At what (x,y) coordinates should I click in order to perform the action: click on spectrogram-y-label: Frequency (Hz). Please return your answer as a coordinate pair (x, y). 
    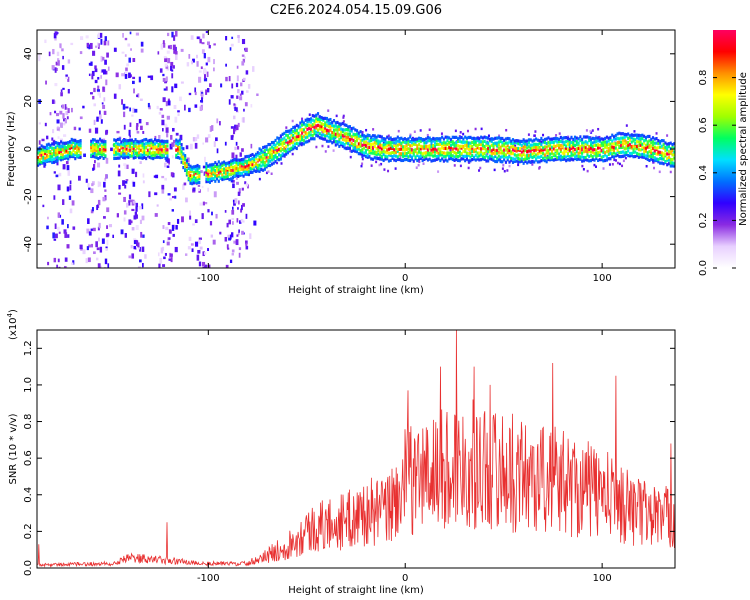
    Looking at the image, I should click on (11, 149).